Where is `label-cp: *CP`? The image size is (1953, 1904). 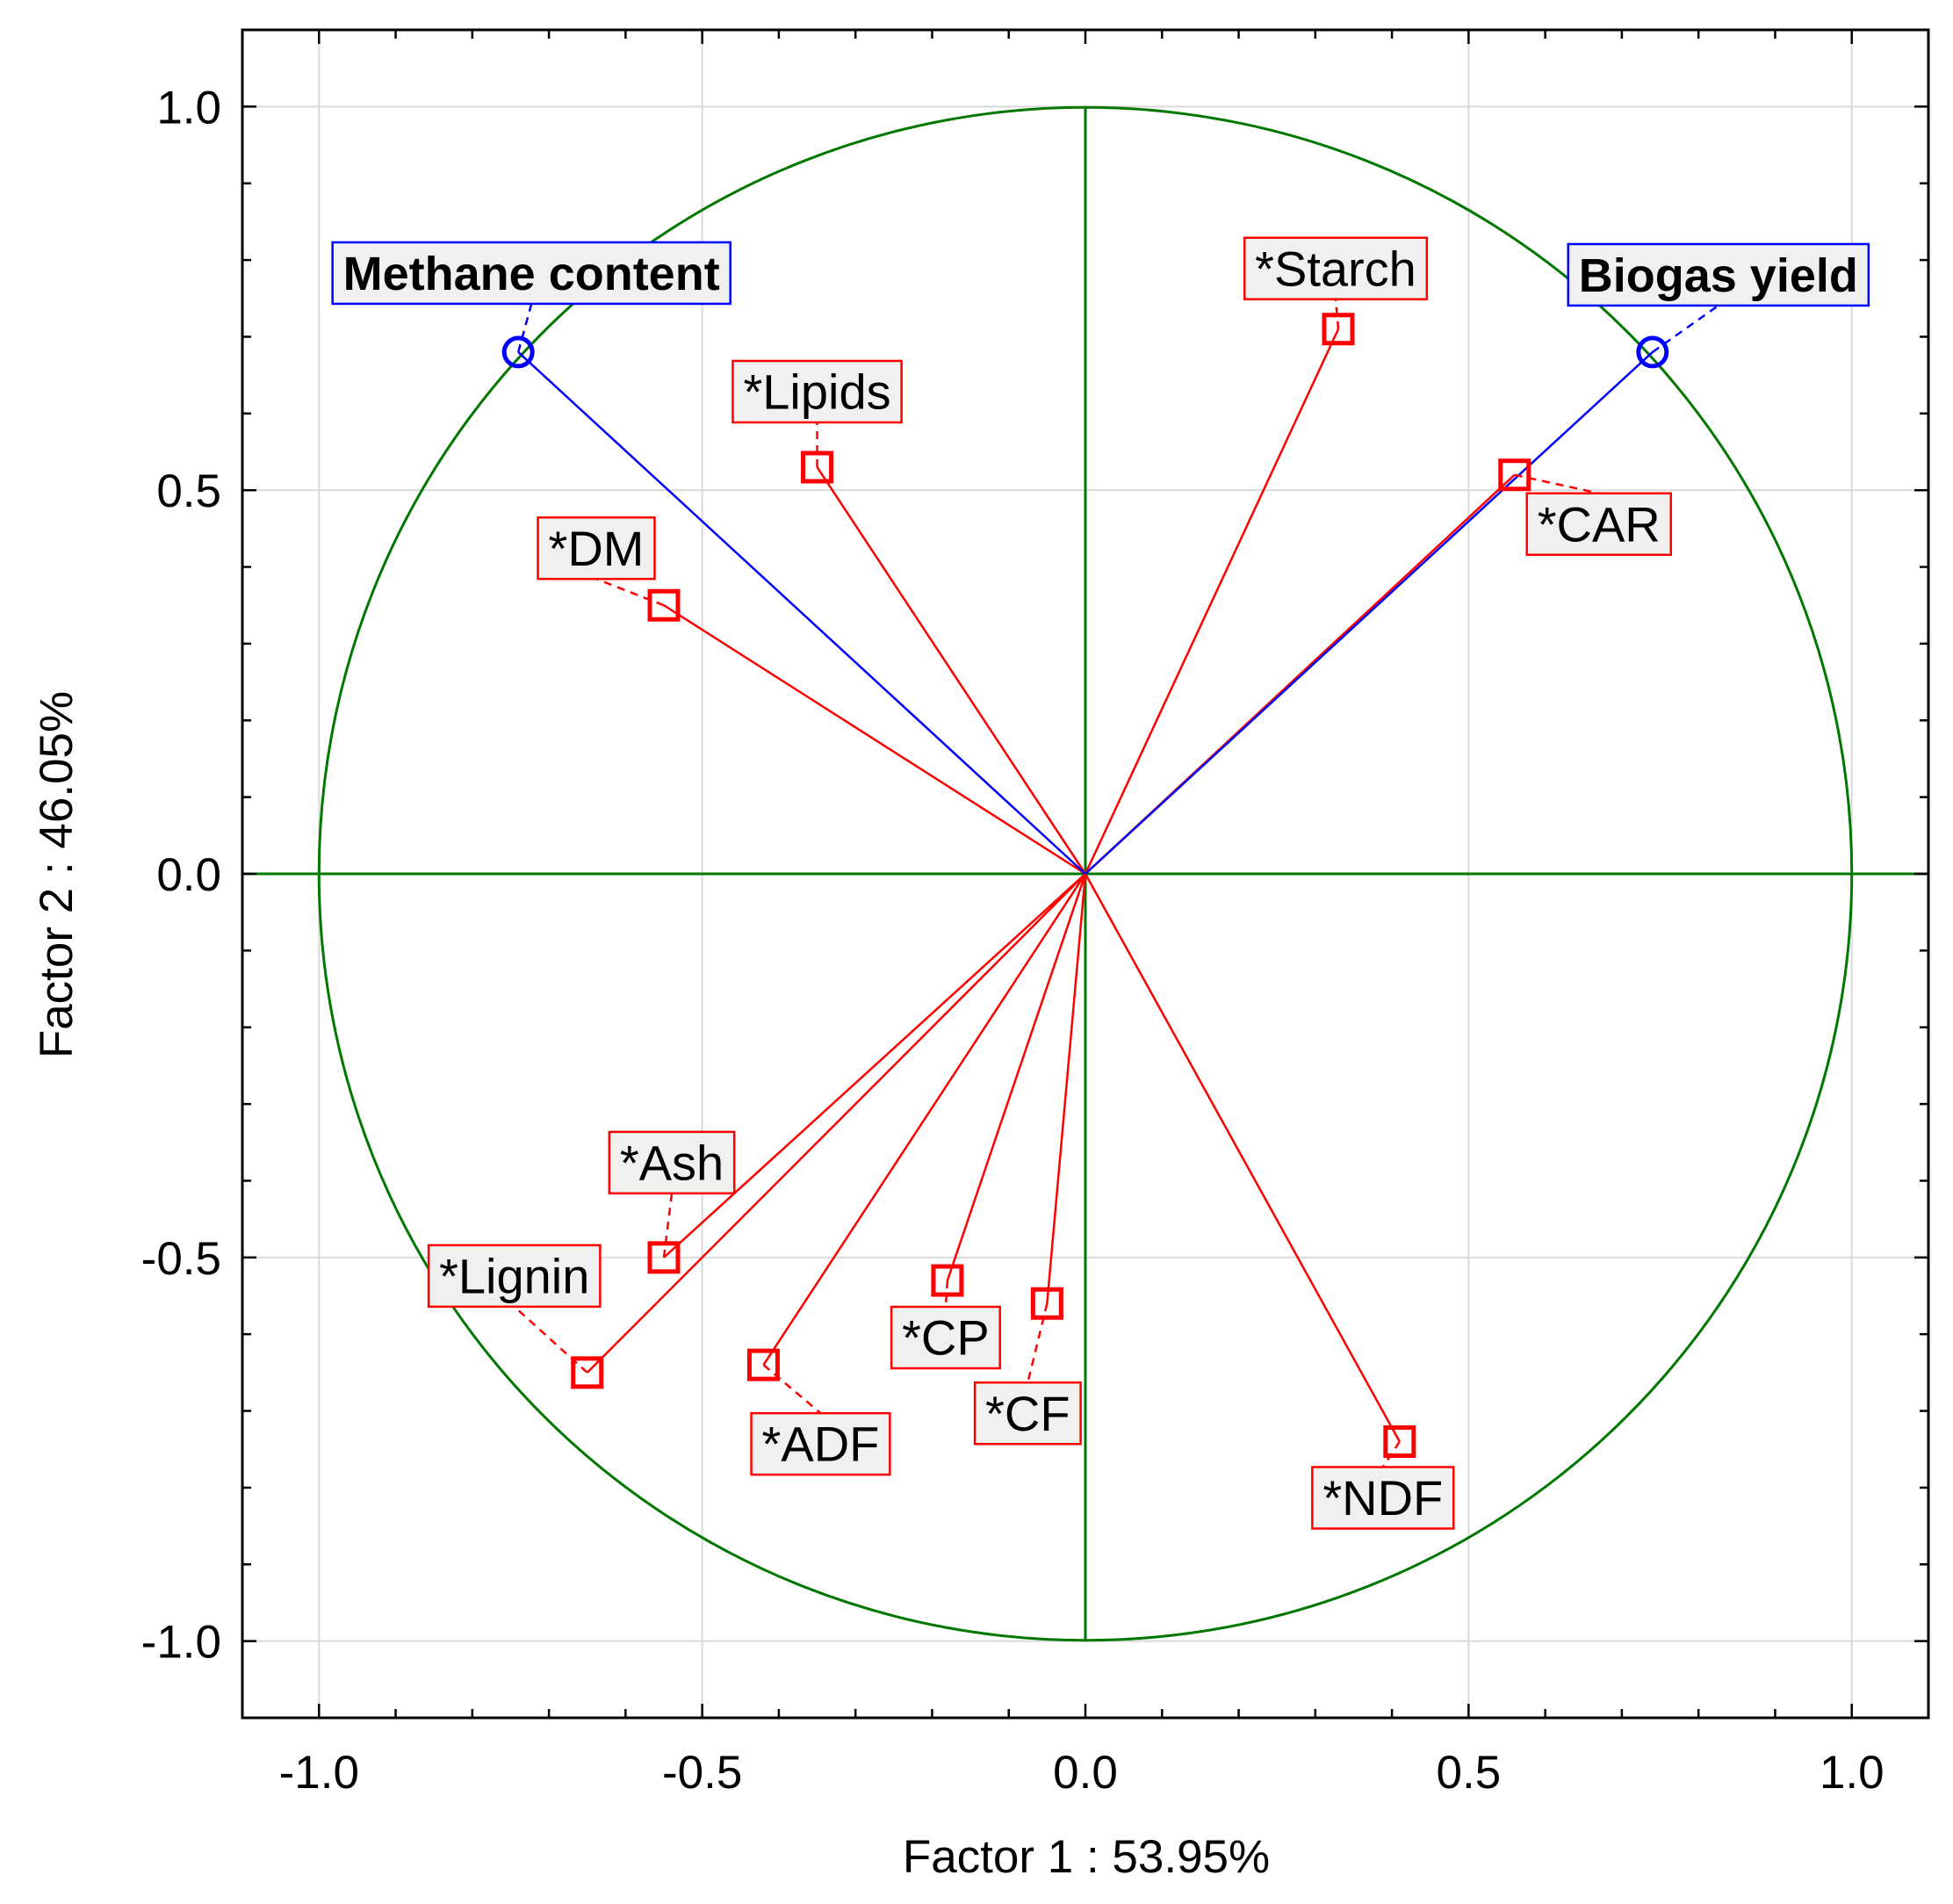
label-cp: *CP is located at coordinates (946, 1338).